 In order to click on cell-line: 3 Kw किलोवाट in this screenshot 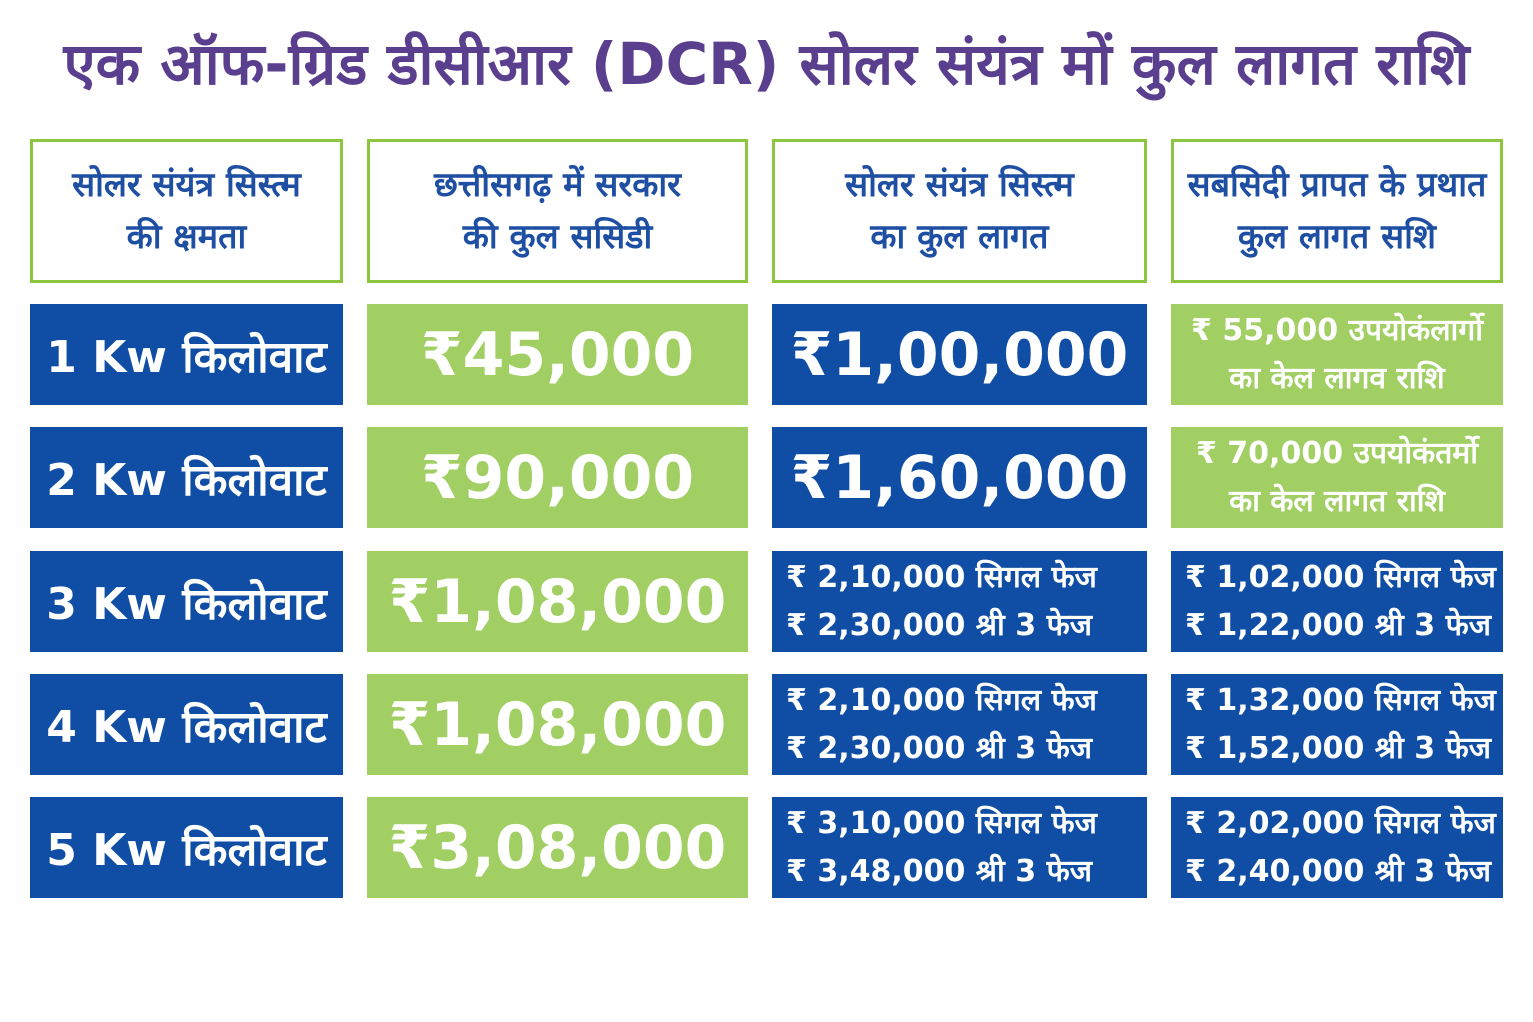, I will do `click(186, 604)`.